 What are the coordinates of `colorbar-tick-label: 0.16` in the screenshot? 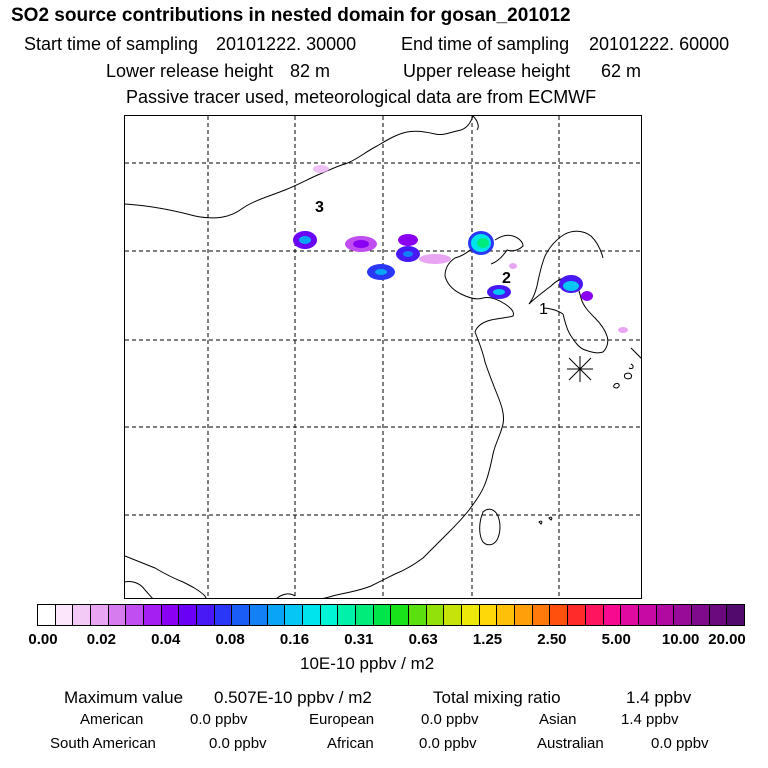 It's located at (294, 639).